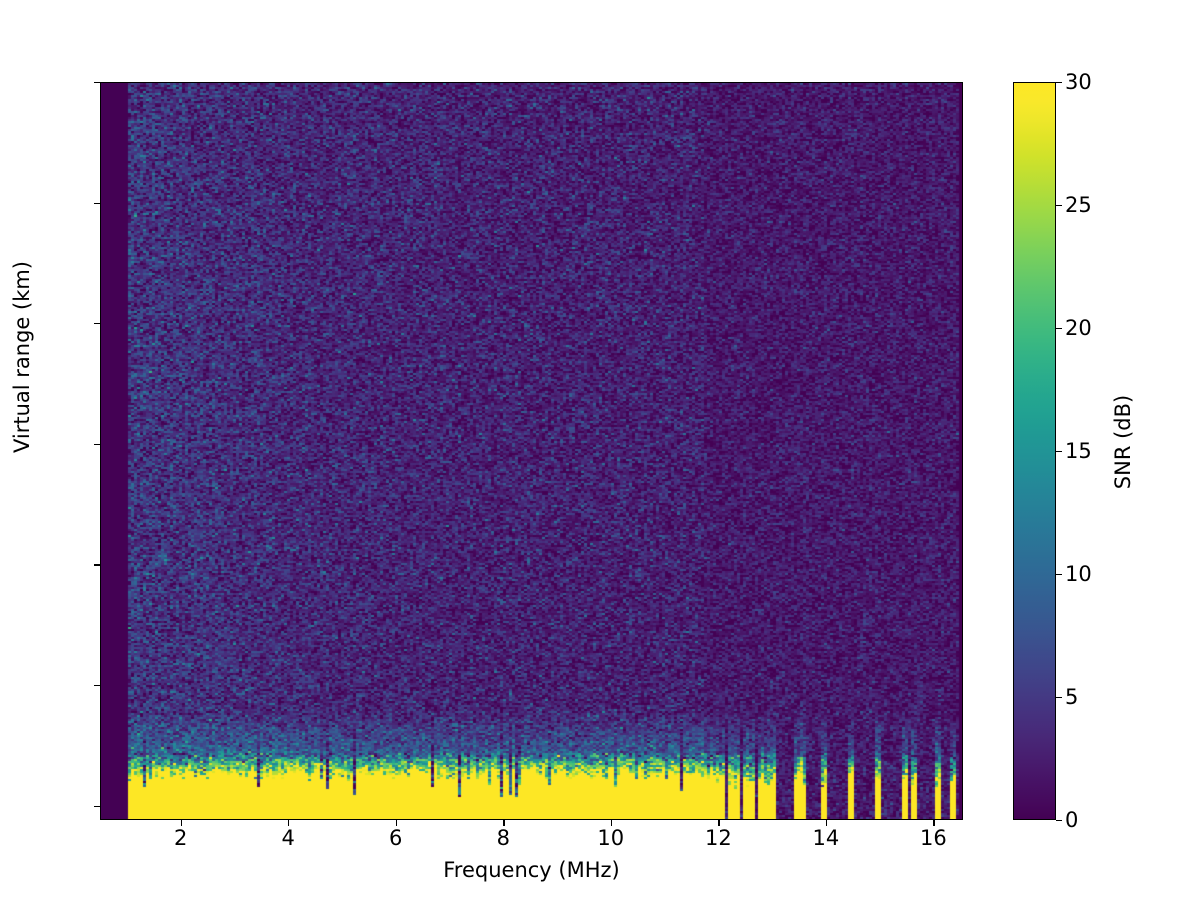 The height and width of the screenshot is (900, 1200). What do you see at coordinates (1123, 442) in the screenshot?
I see `colorbar-label: SNR (dB)` at bounding box center [1123, 442].